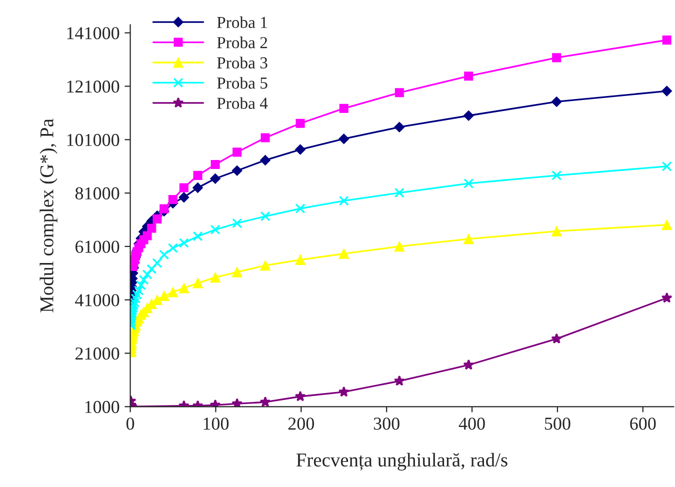 This screenshot has height=487, width=675. I want to click on y-tick-label: 141000, so click(93, 33).